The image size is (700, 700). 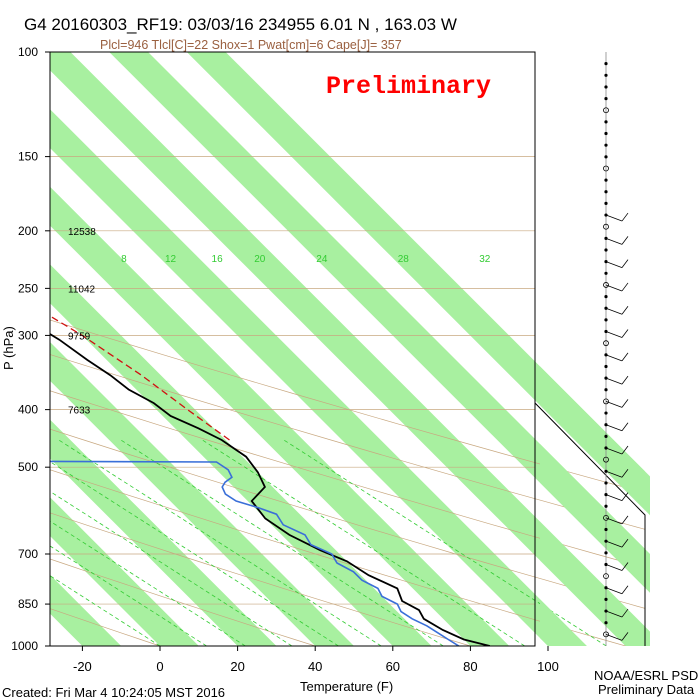 What do you see at coordinates (306, 259) in the screenshot?
I see `mixing-ratio-labels: 8 12 16 20 24 28 32` at bounding box center [306, 259].